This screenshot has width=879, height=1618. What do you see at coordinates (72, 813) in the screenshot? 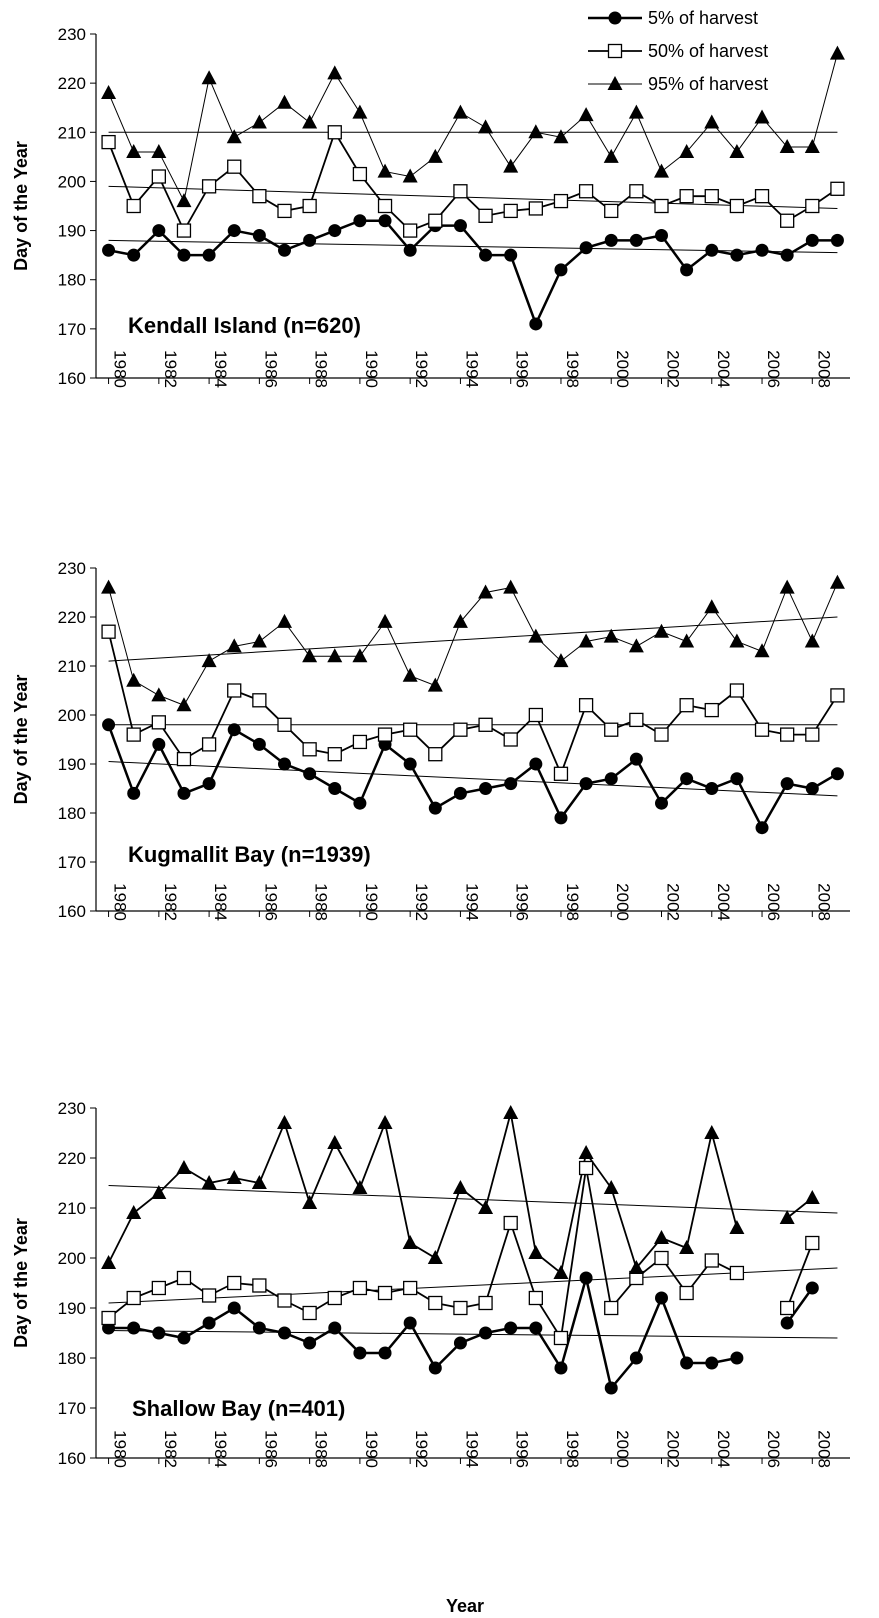
I see `y-tick-label: 180` at bounding box center [72, 813].